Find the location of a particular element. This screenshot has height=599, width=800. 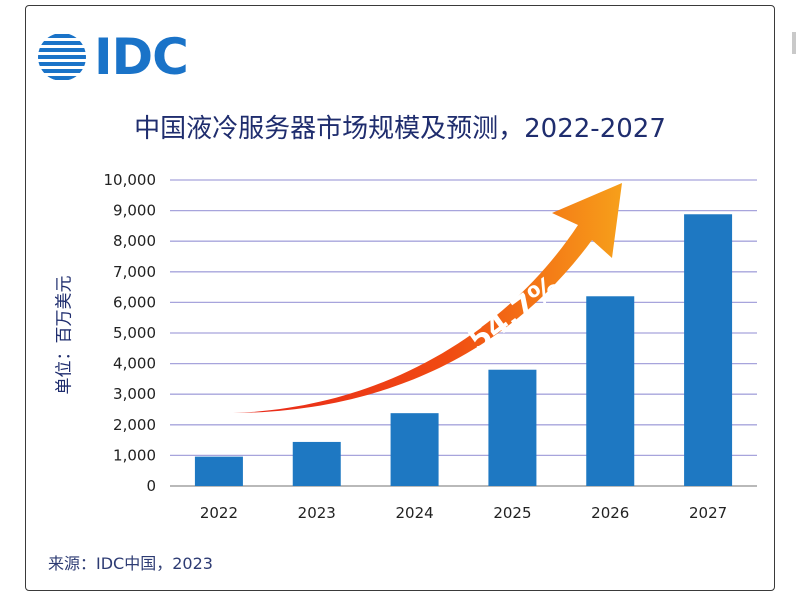

y-tick-label: 2,000 is located at coordinates (134, 425).